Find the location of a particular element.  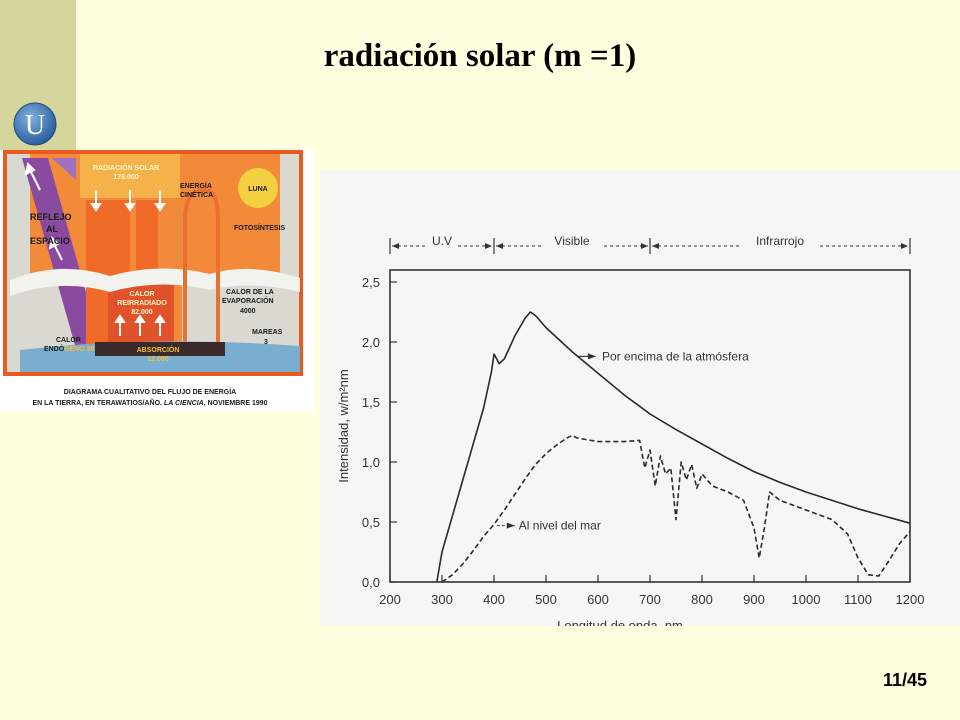

dg-endo: ENDÓ is located at coordinates (54, 348).